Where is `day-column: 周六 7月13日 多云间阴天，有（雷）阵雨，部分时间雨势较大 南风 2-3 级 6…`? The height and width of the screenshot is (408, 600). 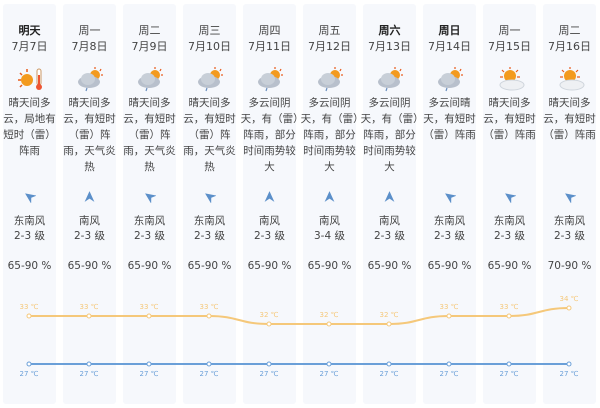
day-column: 周六 7月13日 多云间阴天，有（雷）阵雨，部分时间雨势较大 南风 2-3 级 6… is located at coordinates (389, 204).